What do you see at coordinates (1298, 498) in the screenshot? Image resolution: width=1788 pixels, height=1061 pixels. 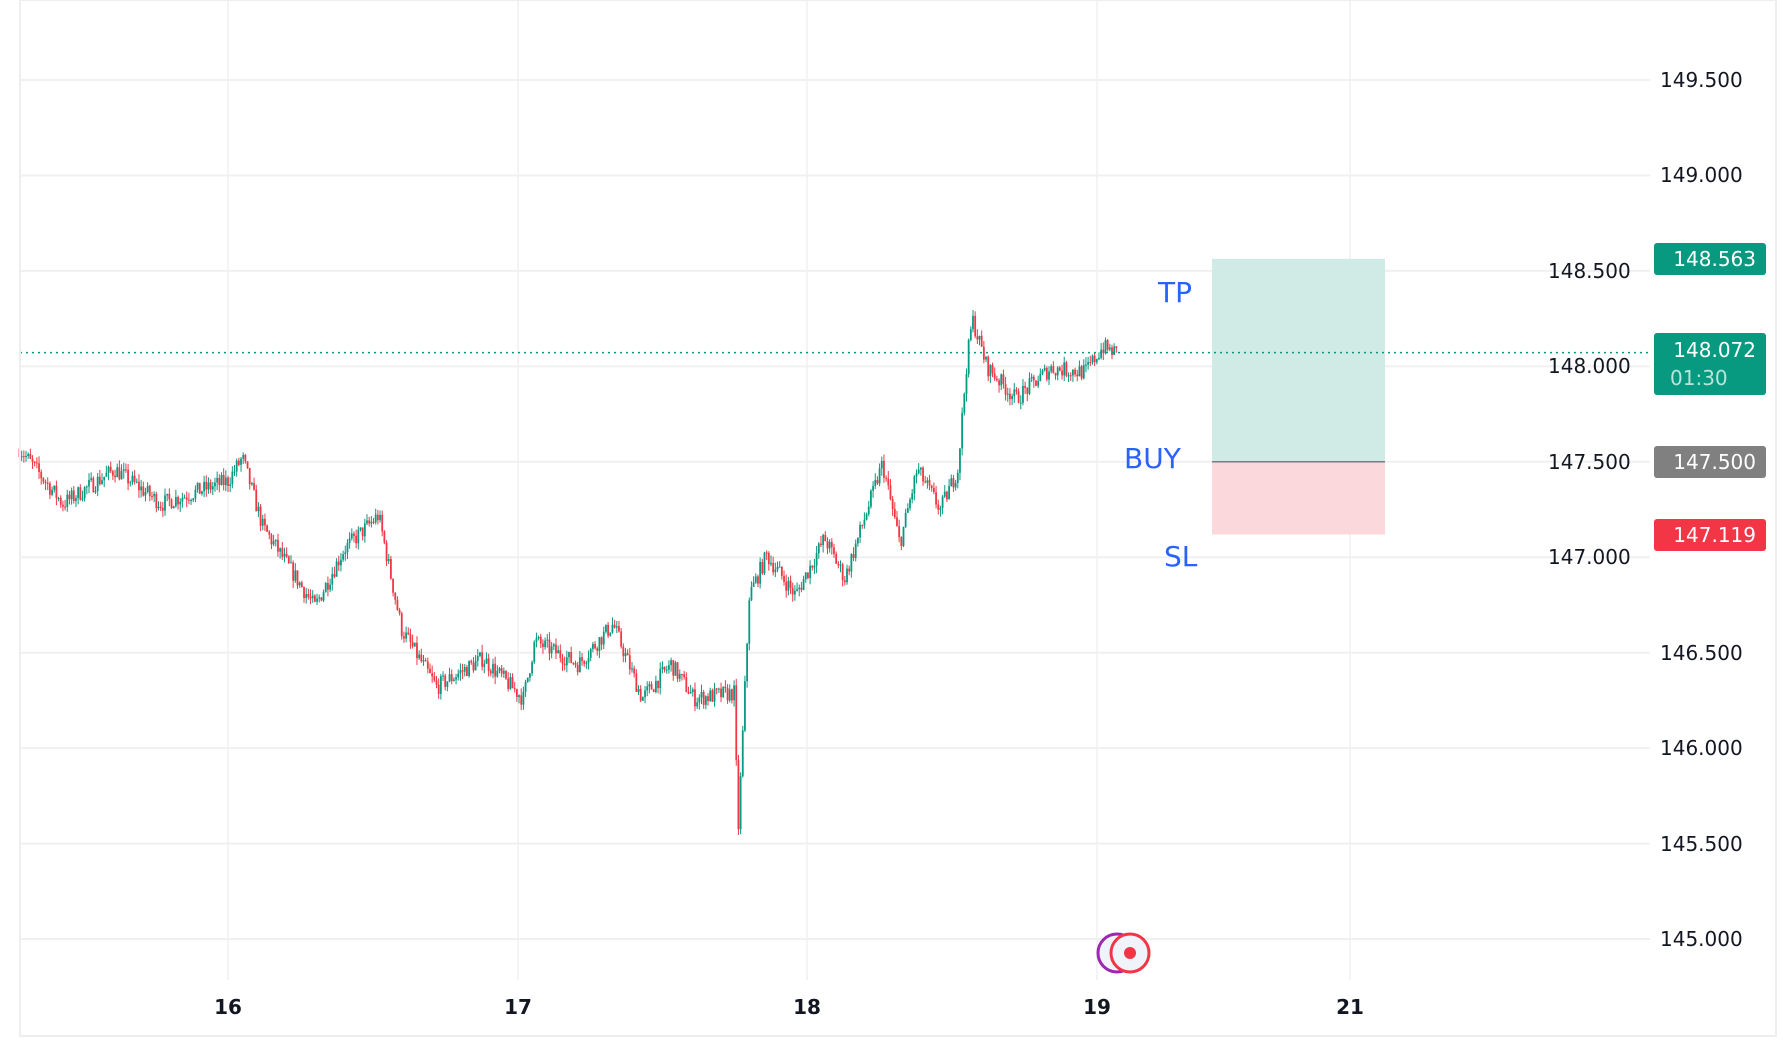 I see `stop-loss-zone` at bounding box center [1298, 498].